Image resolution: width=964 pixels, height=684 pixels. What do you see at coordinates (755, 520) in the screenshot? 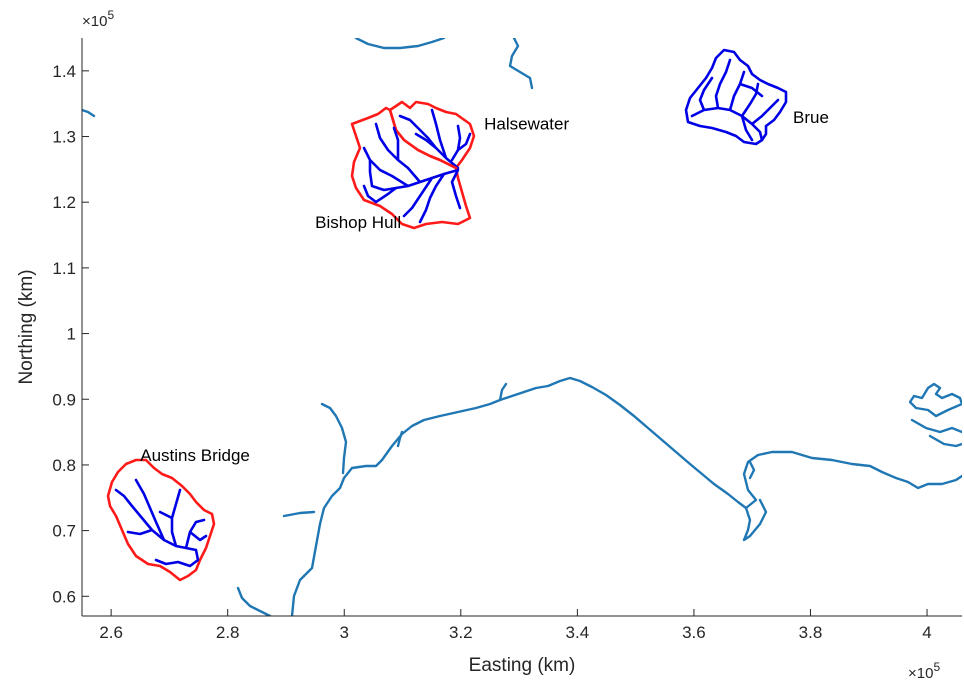
I see `peninsula-spit` at bounding box center [755, 520].